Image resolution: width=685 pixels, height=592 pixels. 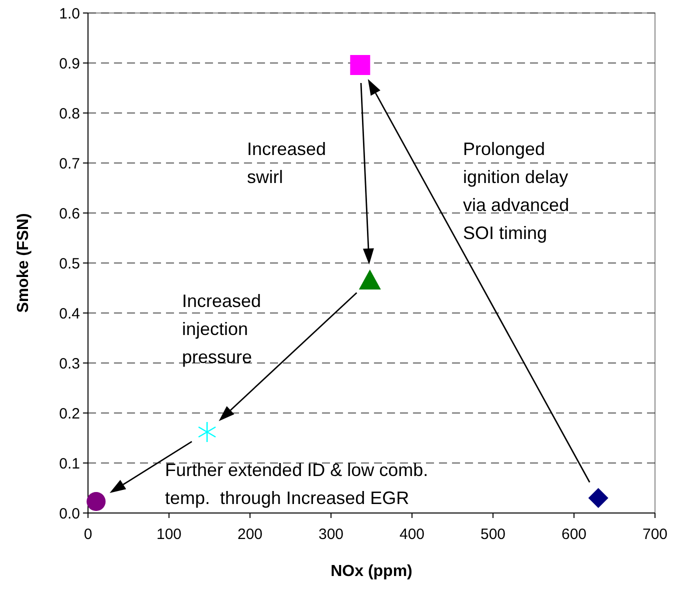 What do you see at coordinates (69, 413) in the screenshot?
I see `y-tick-label: 0.2` at bounding box center [69, 413].